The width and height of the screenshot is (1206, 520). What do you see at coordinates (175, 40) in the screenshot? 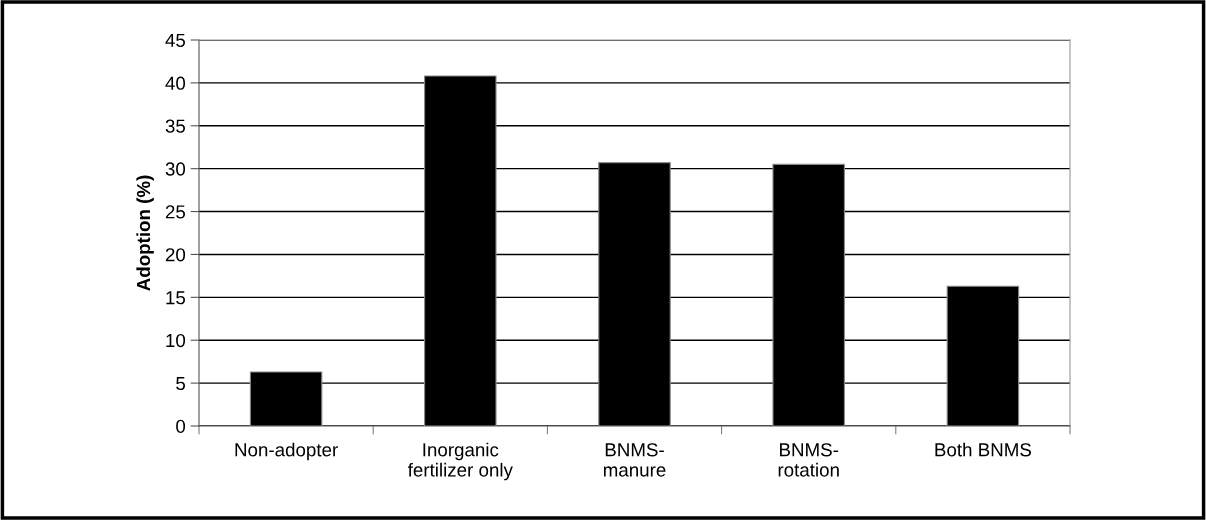
I see `y-tick-label: 45` at bounding box center [175, 40].